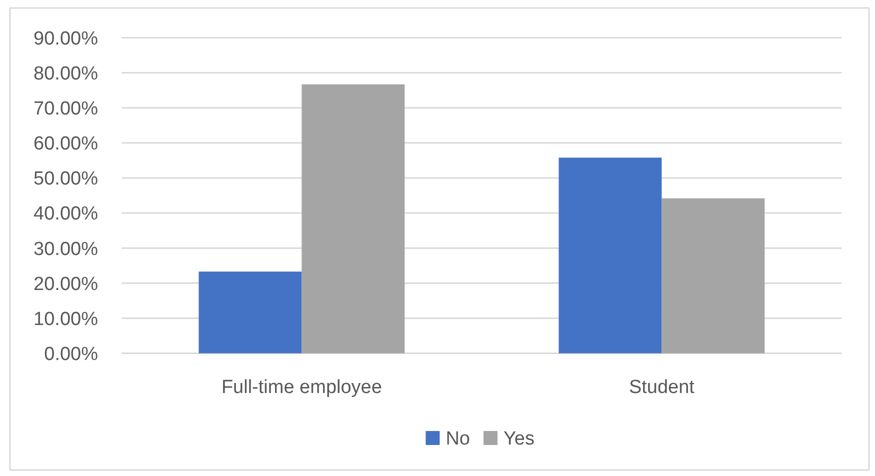 This screenshot has width=875, height=476. What do you see at coordinates (66, 319) in the screenshot?
I see `y-tick-label: 10.00%` at bounding box center [66, 319].